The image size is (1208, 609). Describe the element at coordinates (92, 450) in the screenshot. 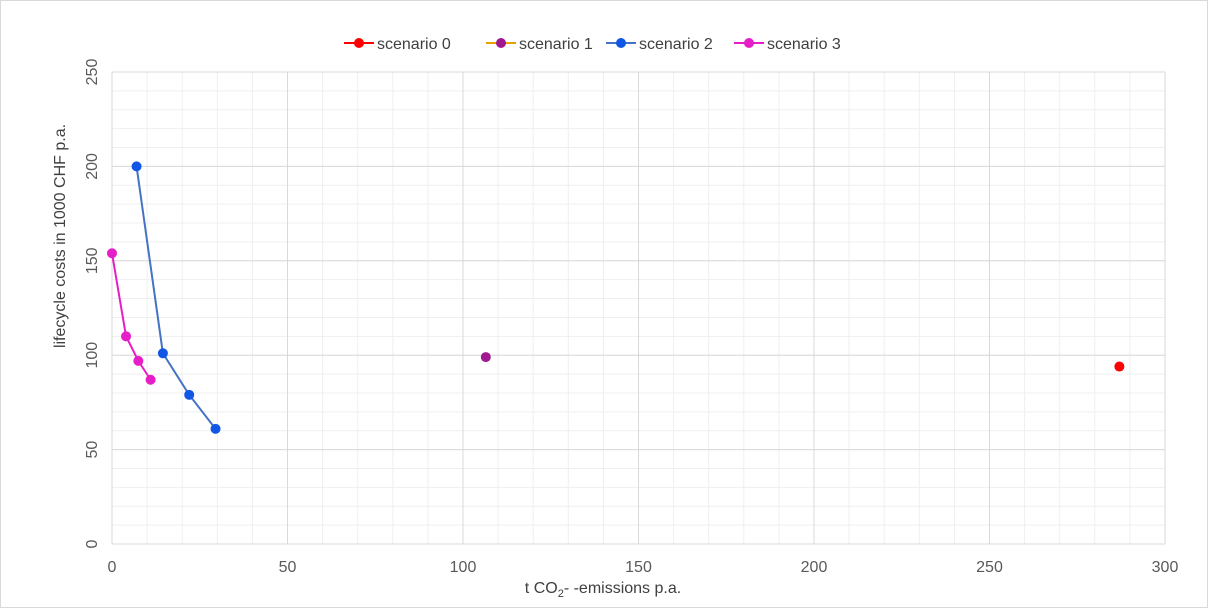

I see `y-tick-label: 50` at that location.